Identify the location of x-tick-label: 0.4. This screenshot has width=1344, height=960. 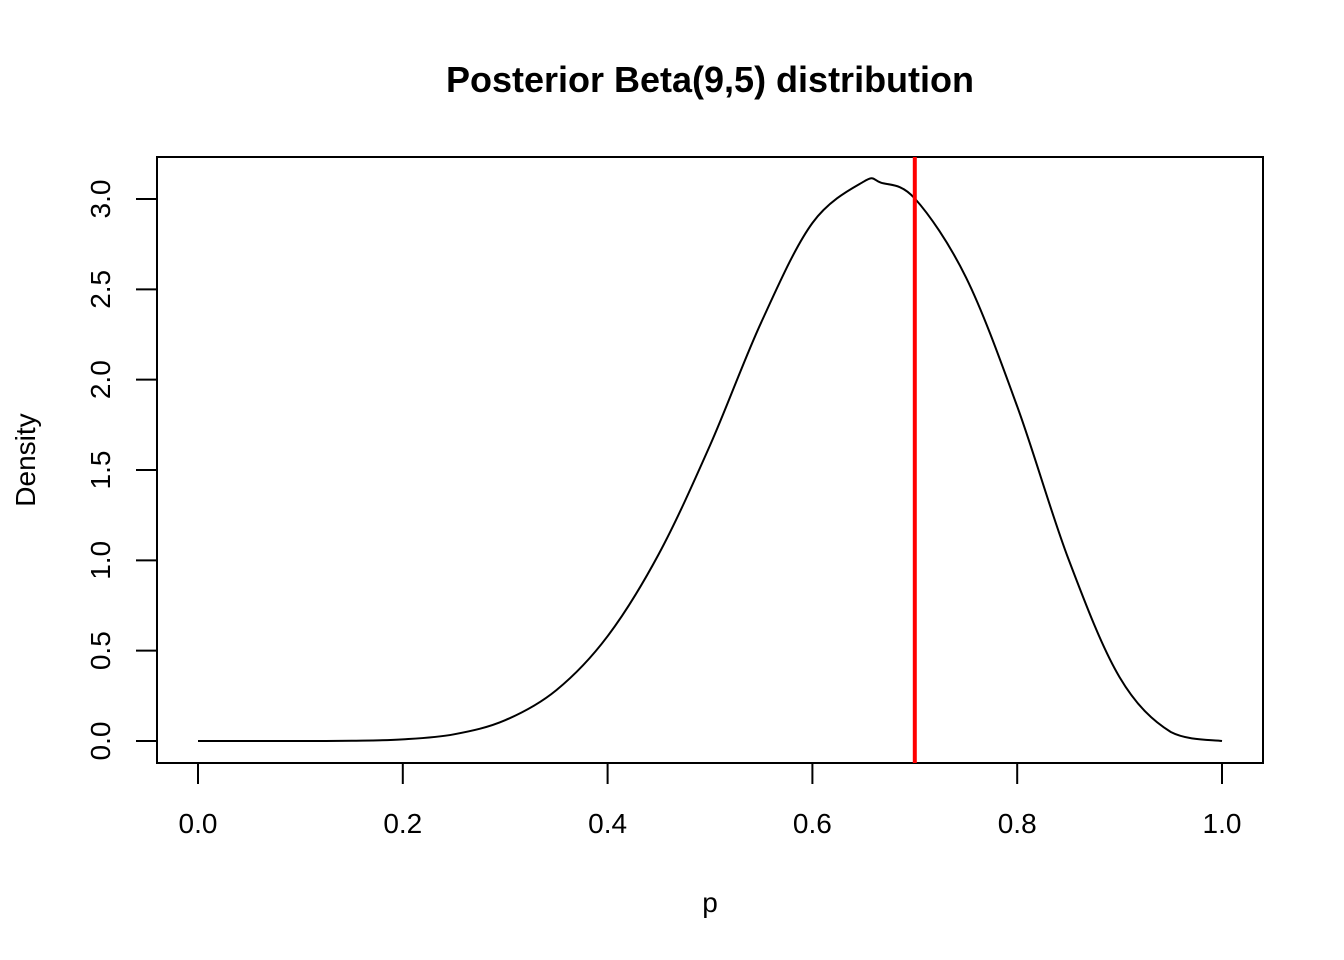
(607, 823).